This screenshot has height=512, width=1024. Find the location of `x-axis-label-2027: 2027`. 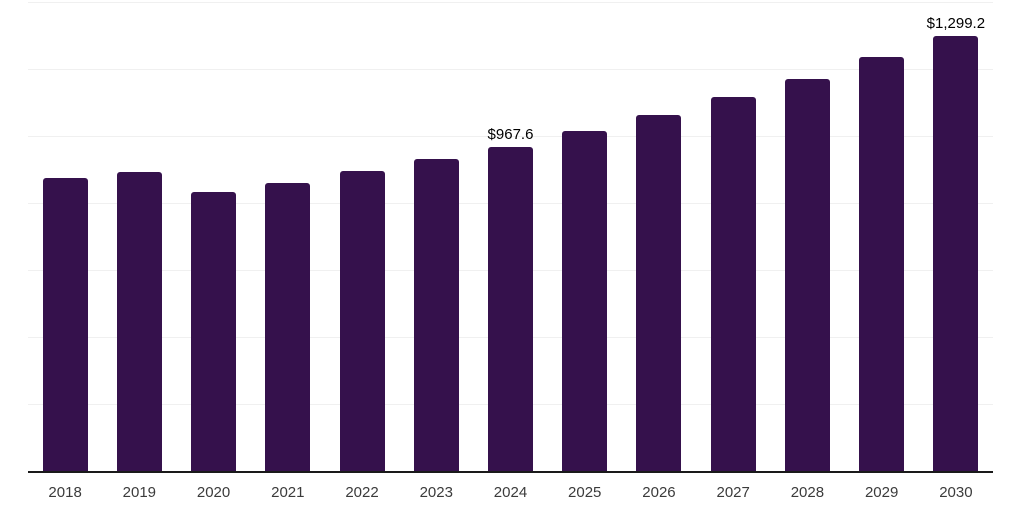

x-axis-label-2027: 2027 is located at coordinates (733, 492).